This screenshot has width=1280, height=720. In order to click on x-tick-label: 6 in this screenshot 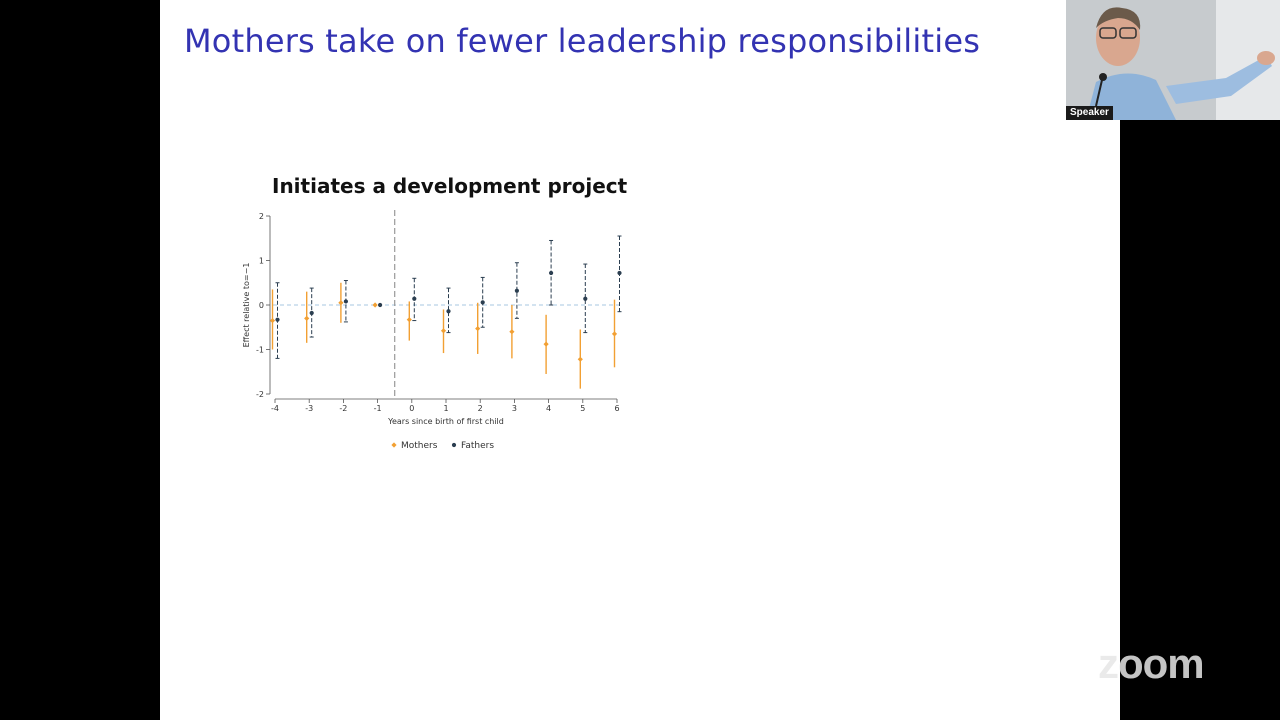, I will do `click(616, 408)`.